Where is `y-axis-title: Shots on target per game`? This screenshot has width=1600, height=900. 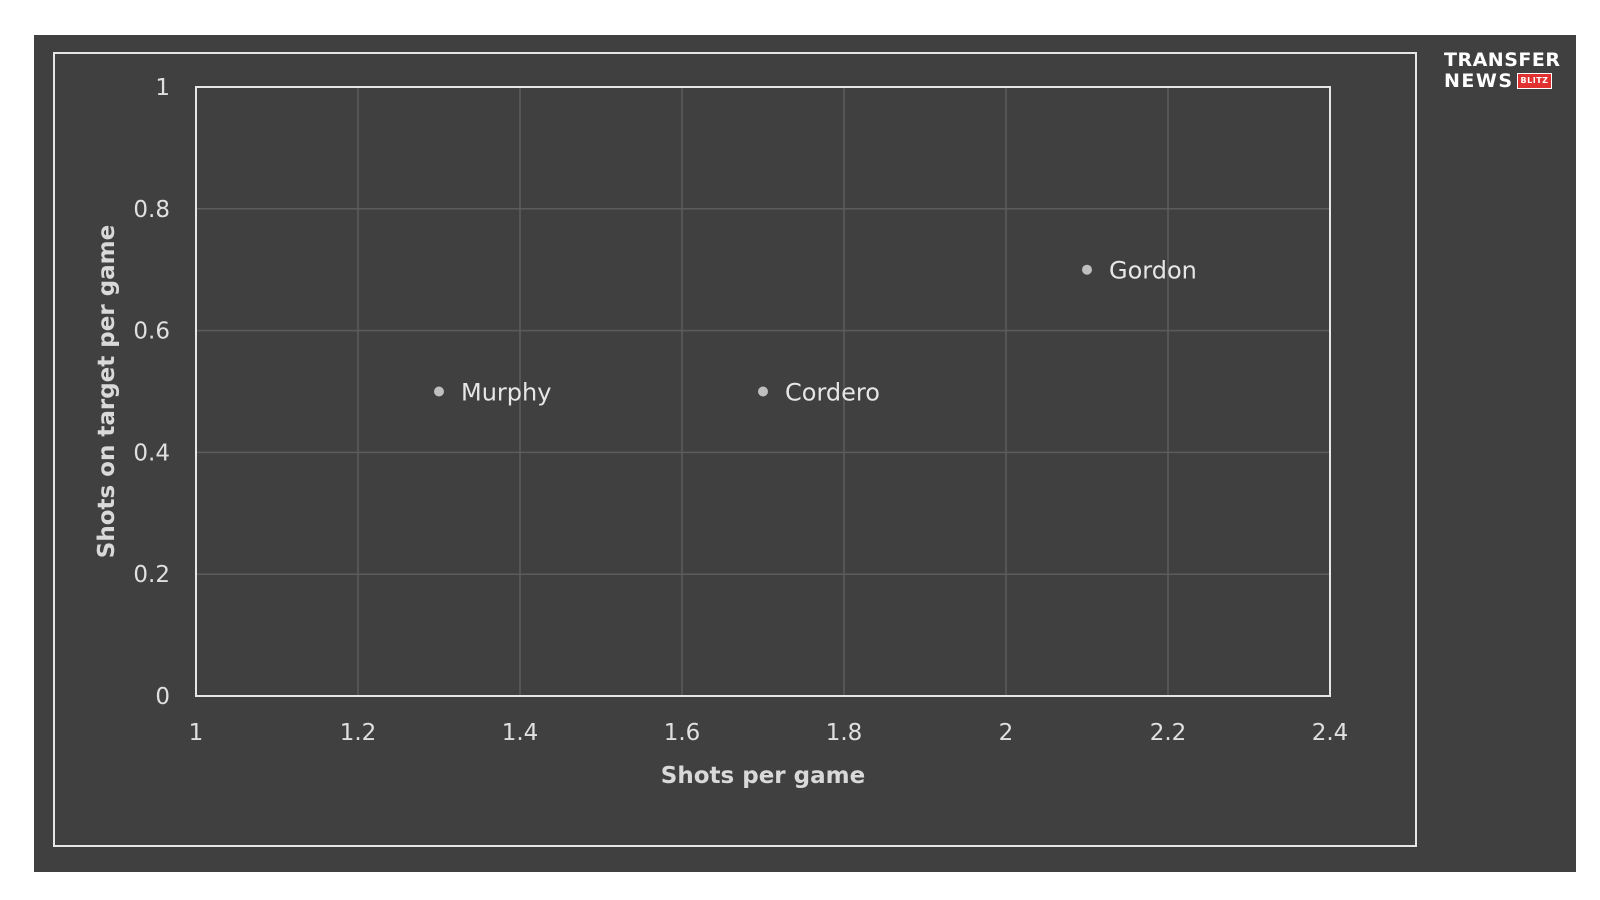
y-axis-title: Shots on target per game is located at coordinates (107, 392).